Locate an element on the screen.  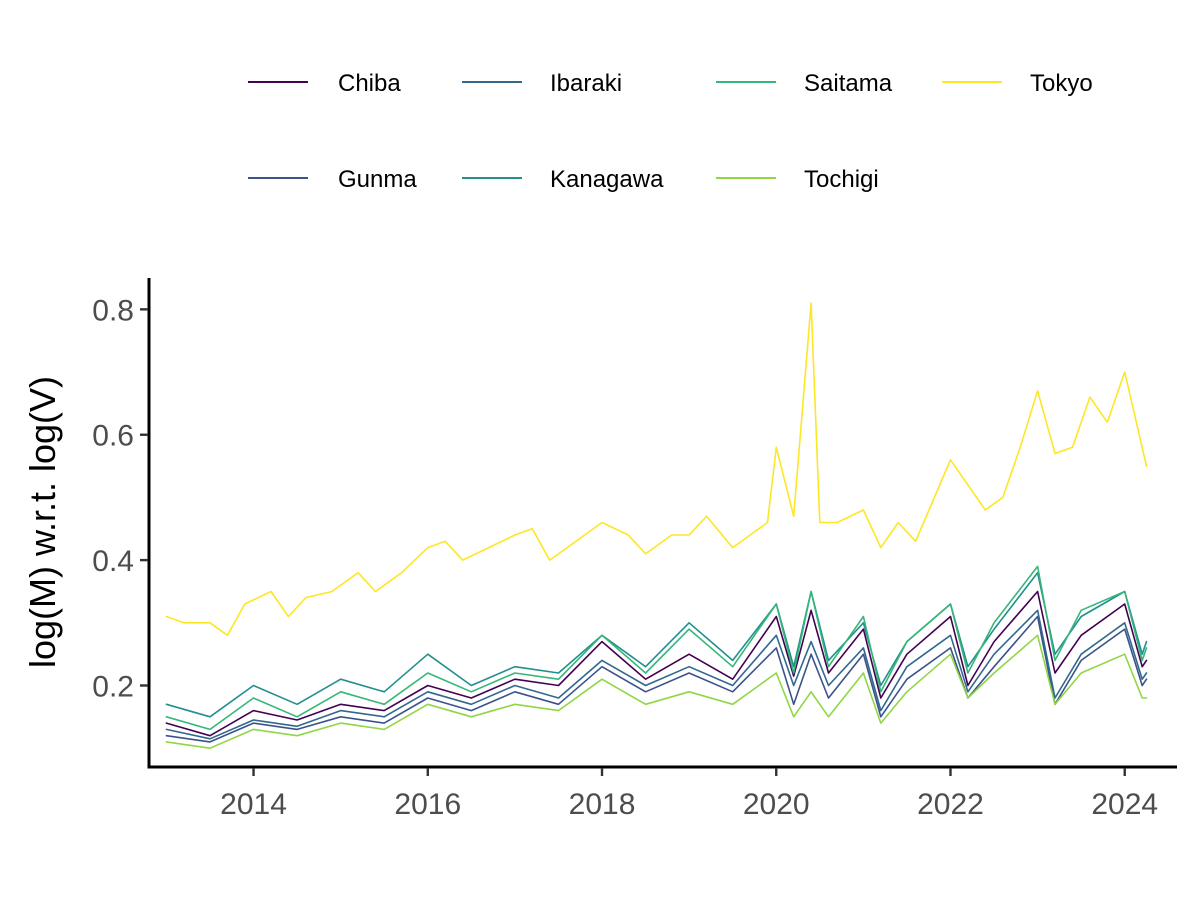
y-axis-ticks: 0.2 0.4 0.6 0.8 is located at coordinates (120, 499).